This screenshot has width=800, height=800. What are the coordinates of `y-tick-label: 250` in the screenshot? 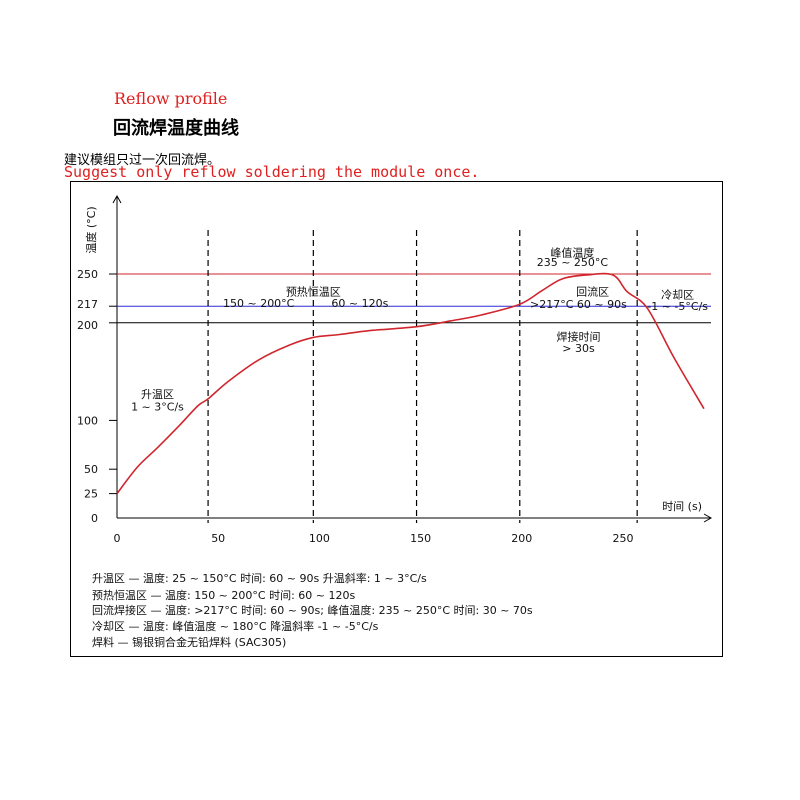 It's located at (87, 274).